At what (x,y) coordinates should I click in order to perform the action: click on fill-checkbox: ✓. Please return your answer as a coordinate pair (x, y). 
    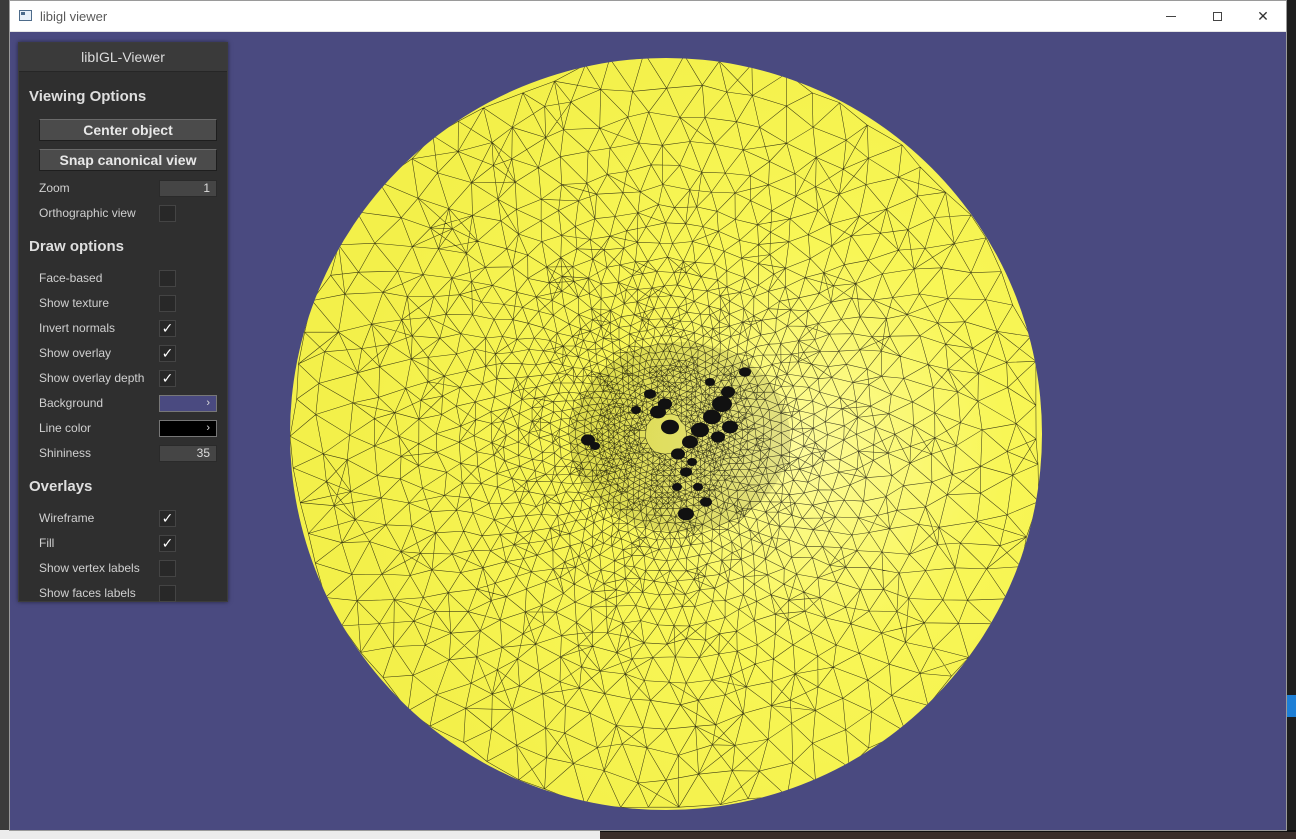
    Looking at the image, I should click on (167, 543).